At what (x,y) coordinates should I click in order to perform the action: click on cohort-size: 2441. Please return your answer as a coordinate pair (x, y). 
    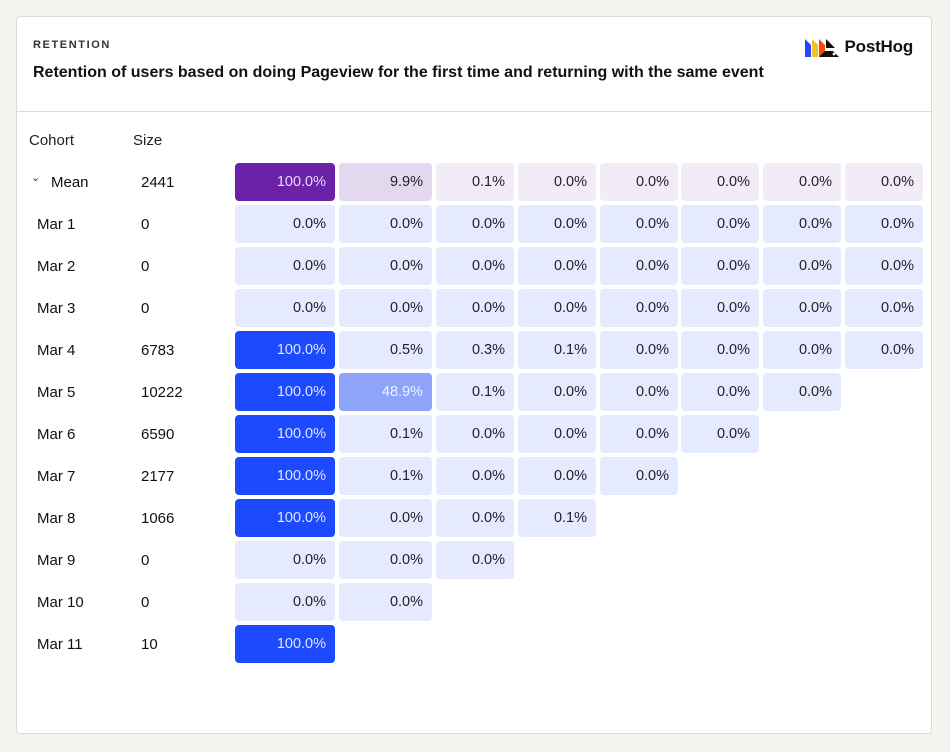
    Looking at the image, I should click on (158, 182).